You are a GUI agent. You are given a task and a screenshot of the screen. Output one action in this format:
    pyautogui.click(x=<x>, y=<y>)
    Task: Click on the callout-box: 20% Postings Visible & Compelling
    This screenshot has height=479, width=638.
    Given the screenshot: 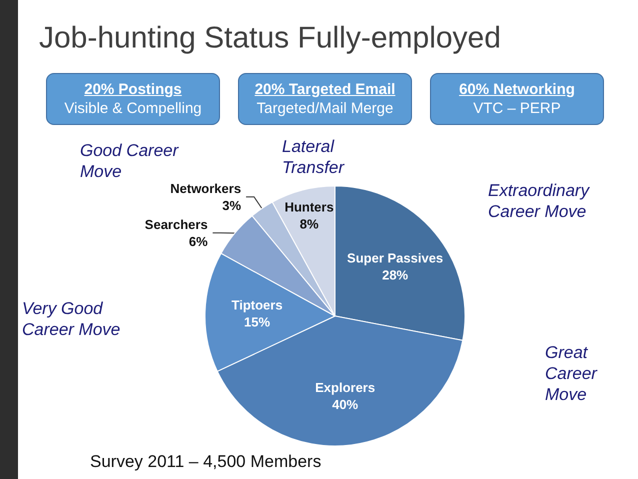 What is the action you would take?
    pyautogui.click(x=133, y=99)
    